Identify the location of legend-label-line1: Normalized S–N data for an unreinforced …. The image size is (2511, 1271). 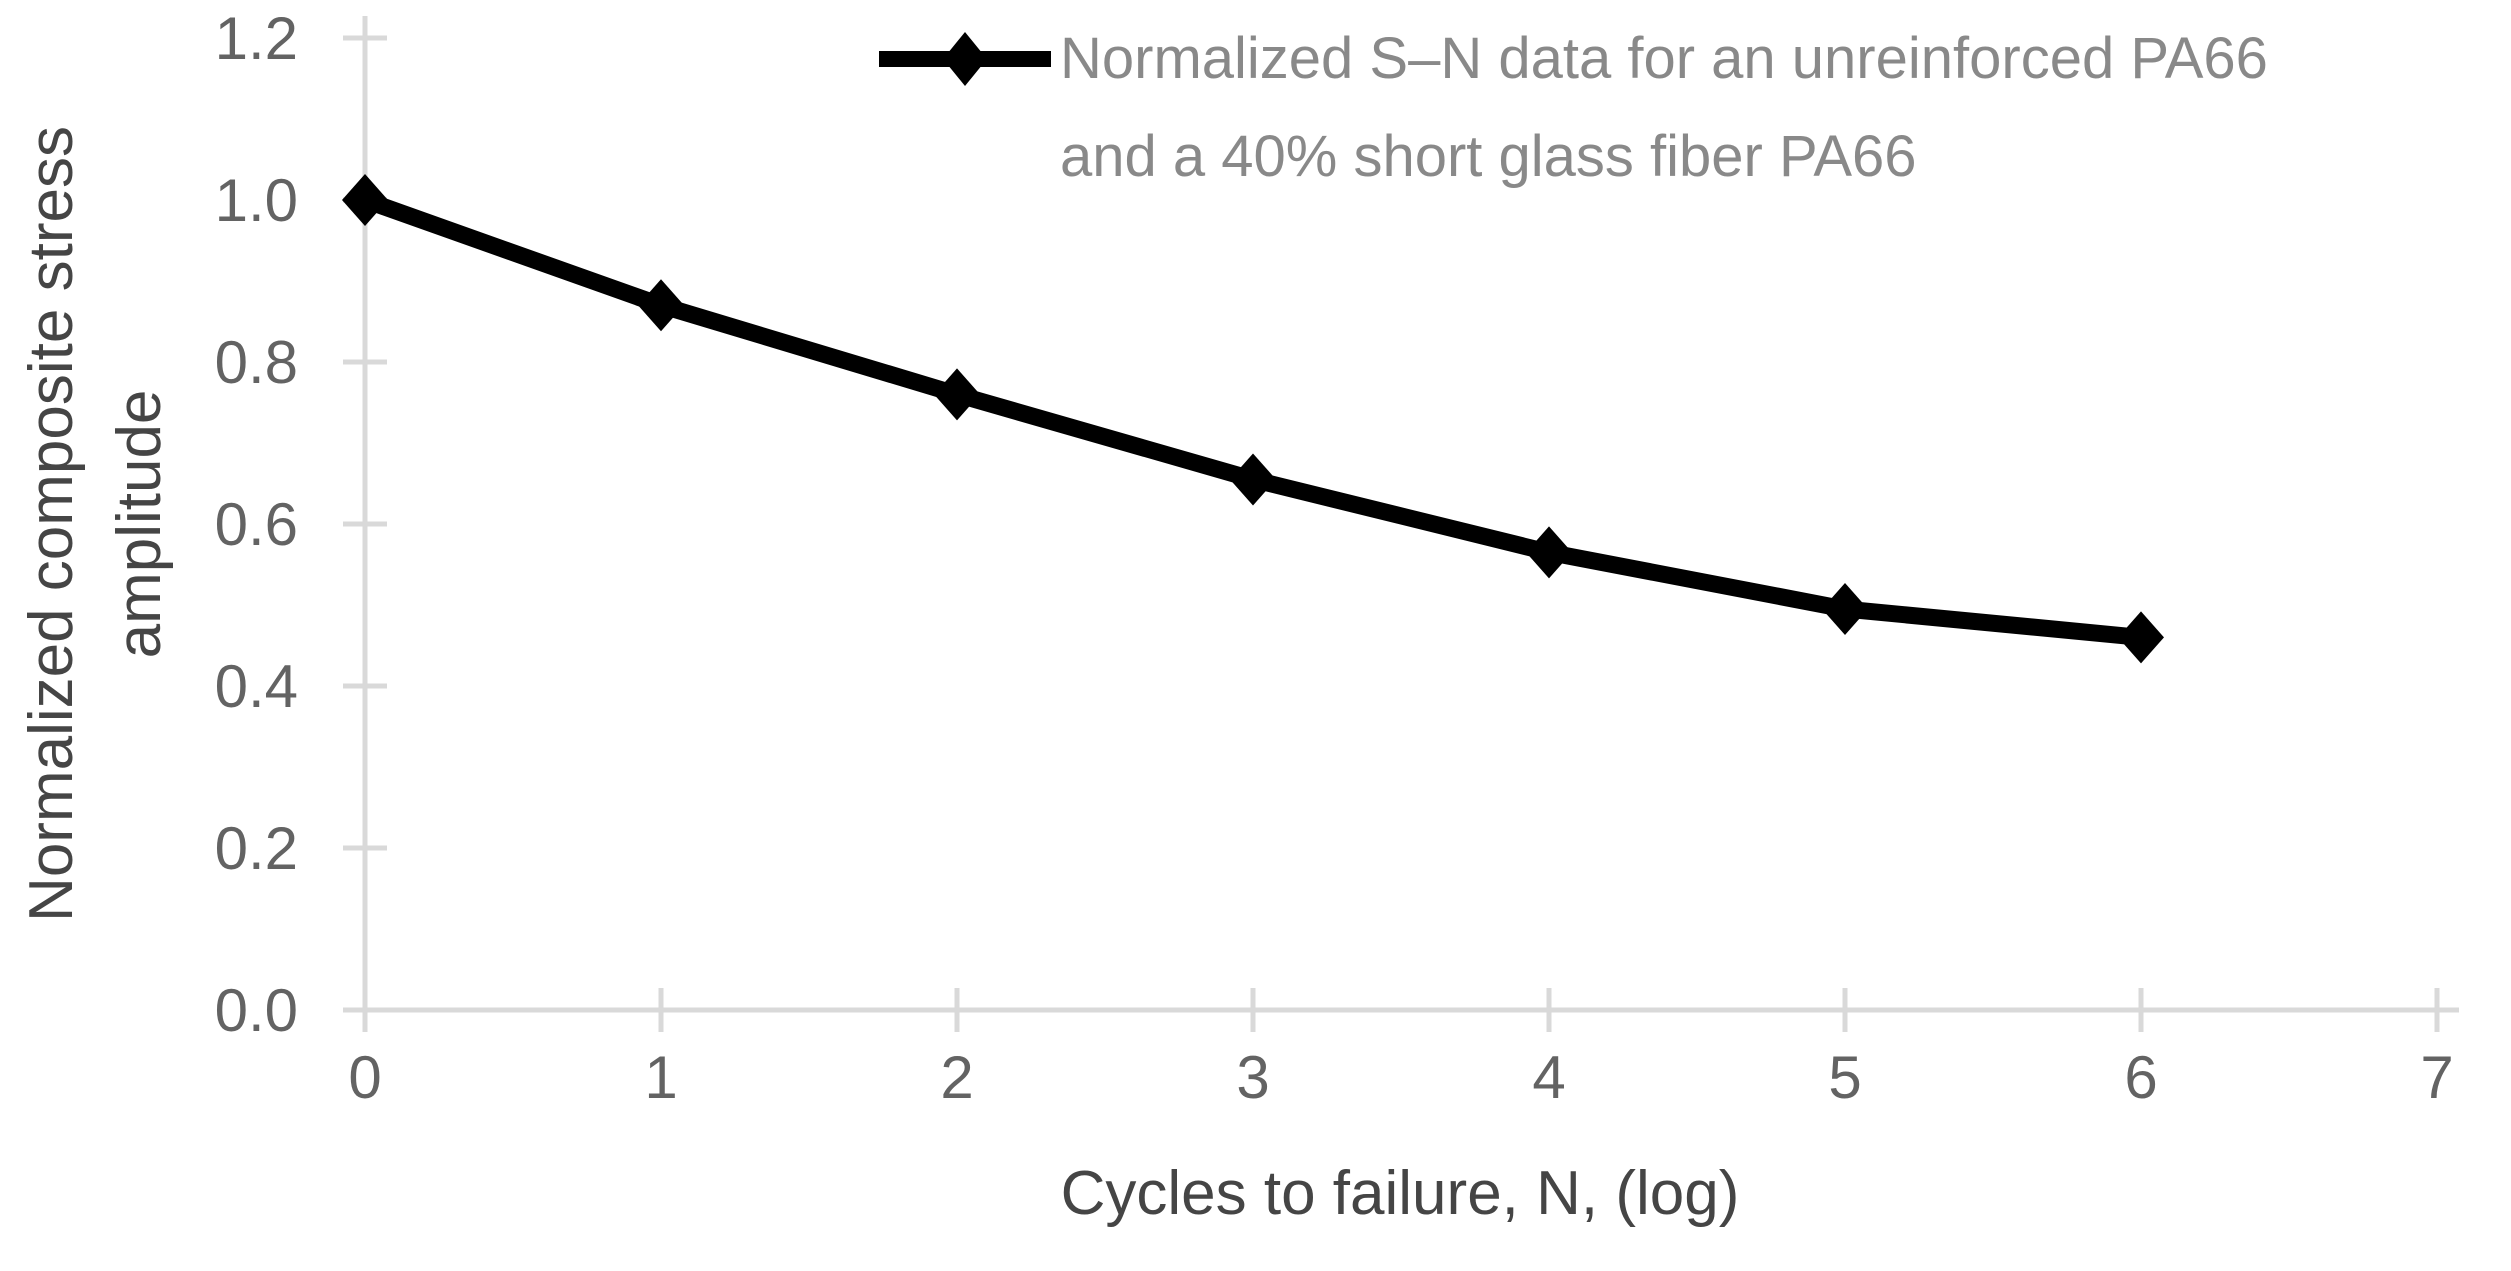
(1664, 58).